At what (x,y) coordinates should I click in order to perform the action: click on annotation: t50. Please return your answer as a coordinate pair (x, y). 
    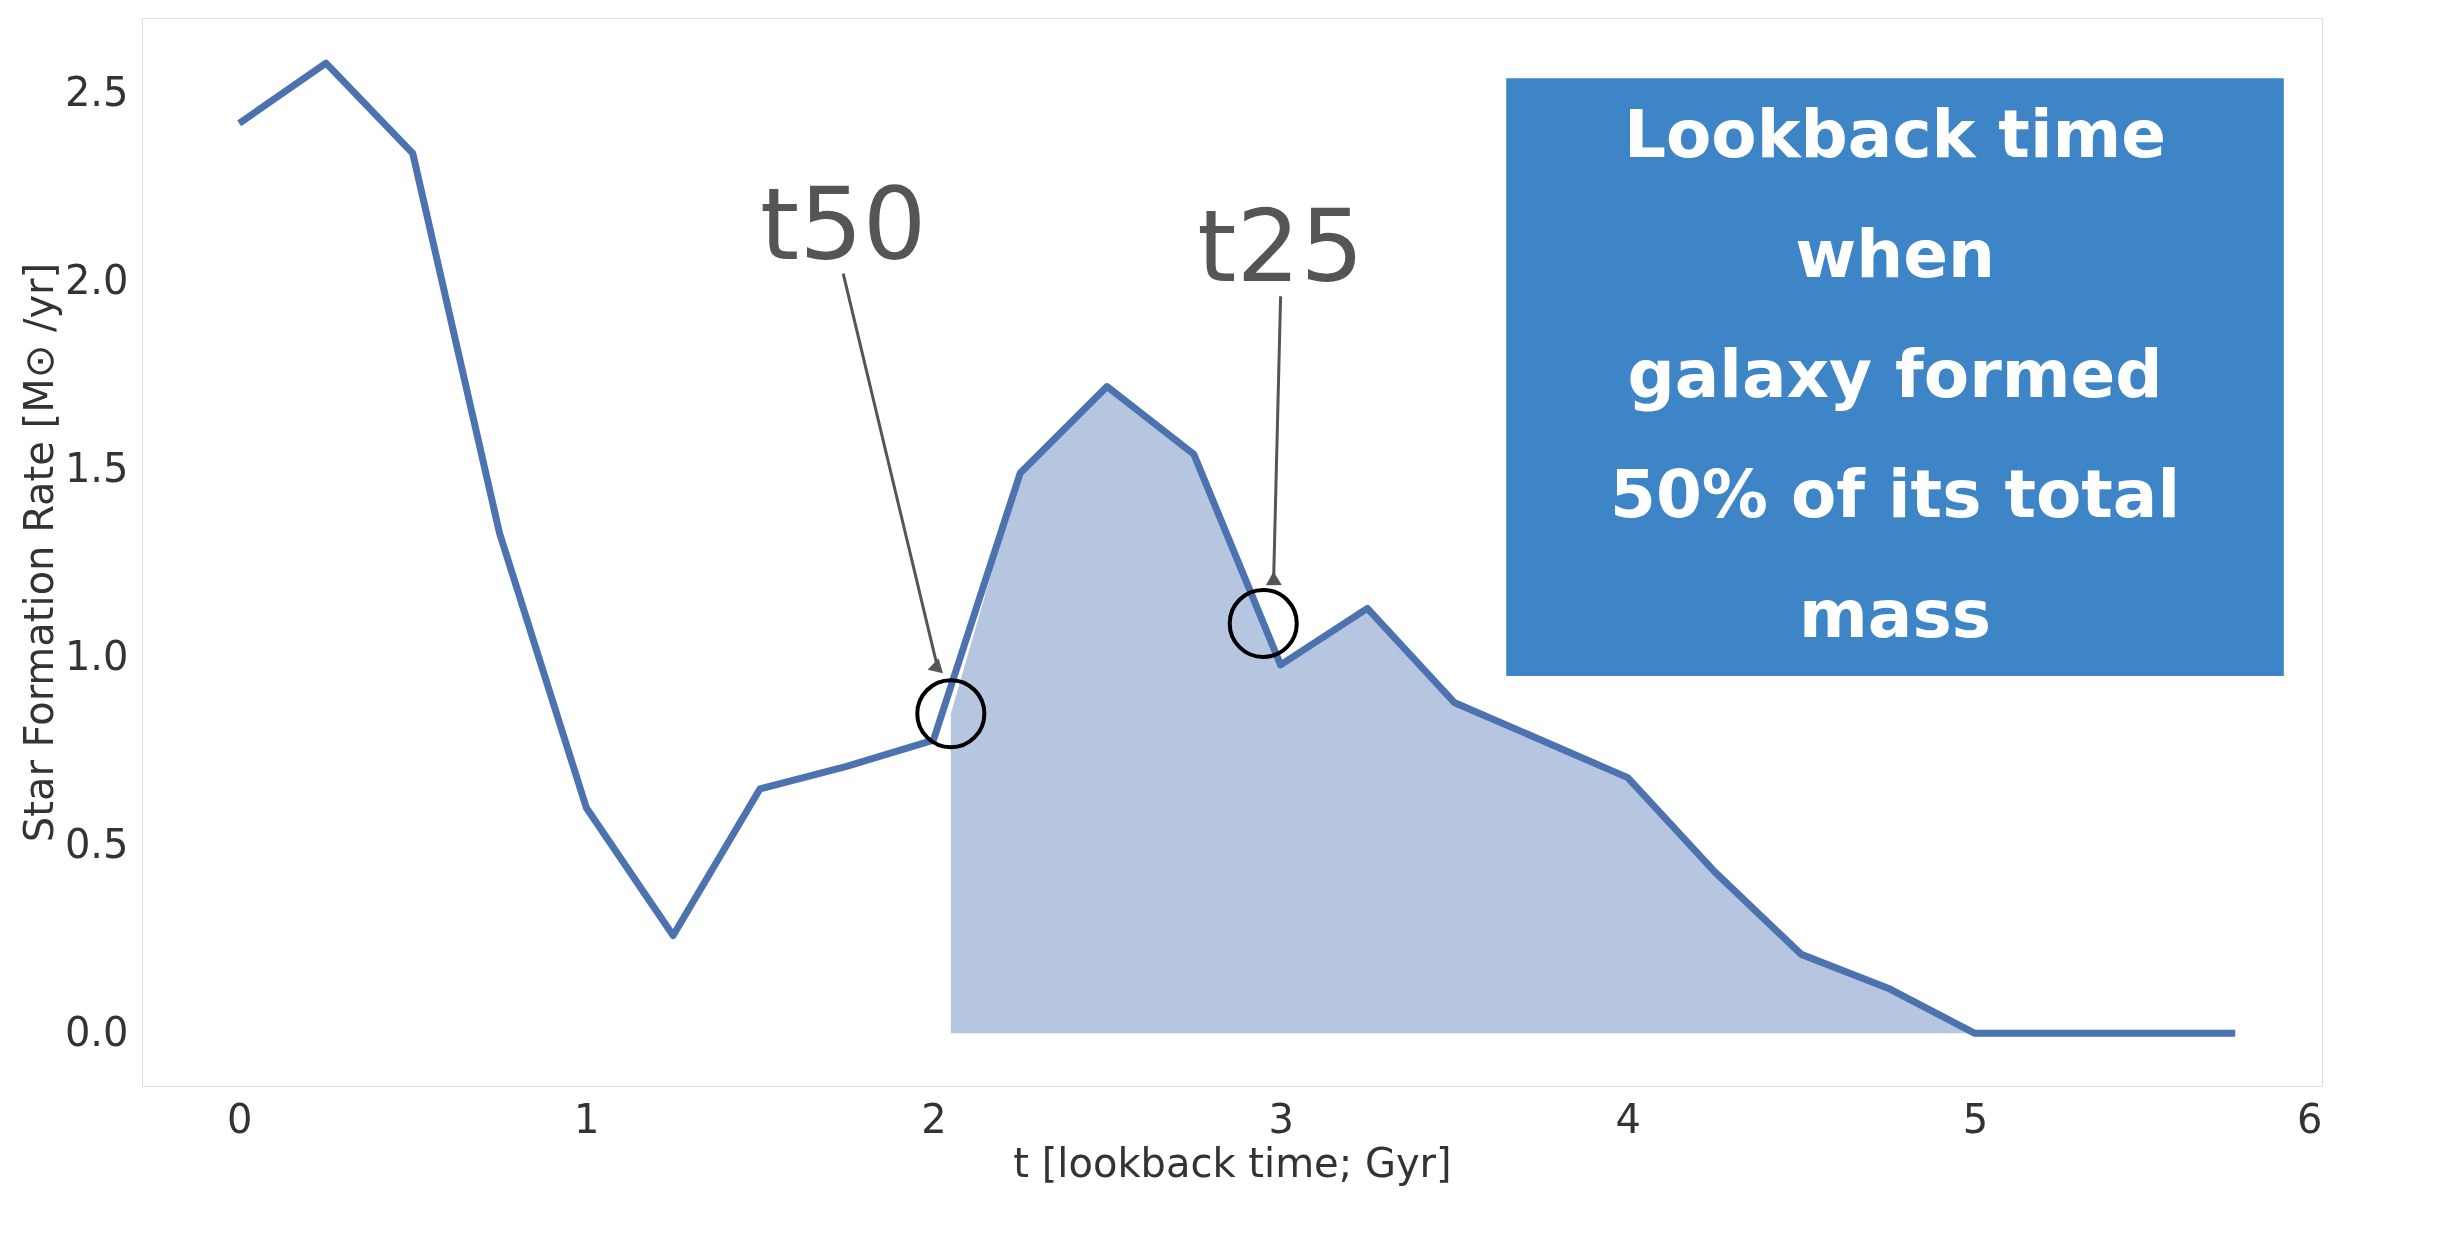
    Looking at the image, I should click on (843, 224).